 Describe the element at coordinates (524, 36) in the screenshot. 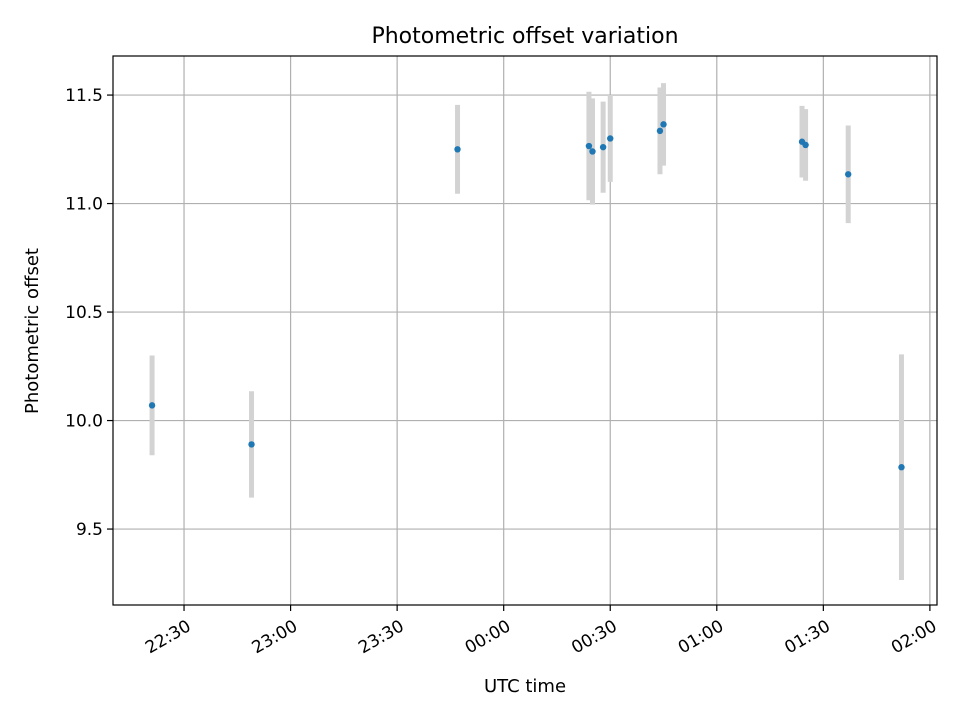

I see `chart-title: Photometric offset variation` at that location.